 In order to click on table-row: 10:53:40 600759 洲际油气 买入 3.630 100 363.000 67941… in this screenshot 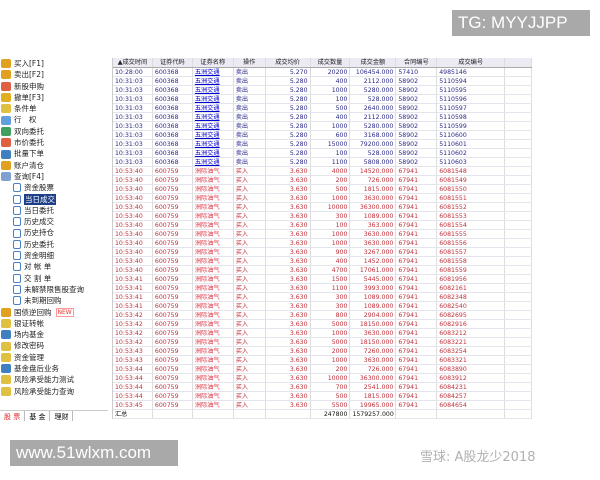, I will do `click(322, 225)`.